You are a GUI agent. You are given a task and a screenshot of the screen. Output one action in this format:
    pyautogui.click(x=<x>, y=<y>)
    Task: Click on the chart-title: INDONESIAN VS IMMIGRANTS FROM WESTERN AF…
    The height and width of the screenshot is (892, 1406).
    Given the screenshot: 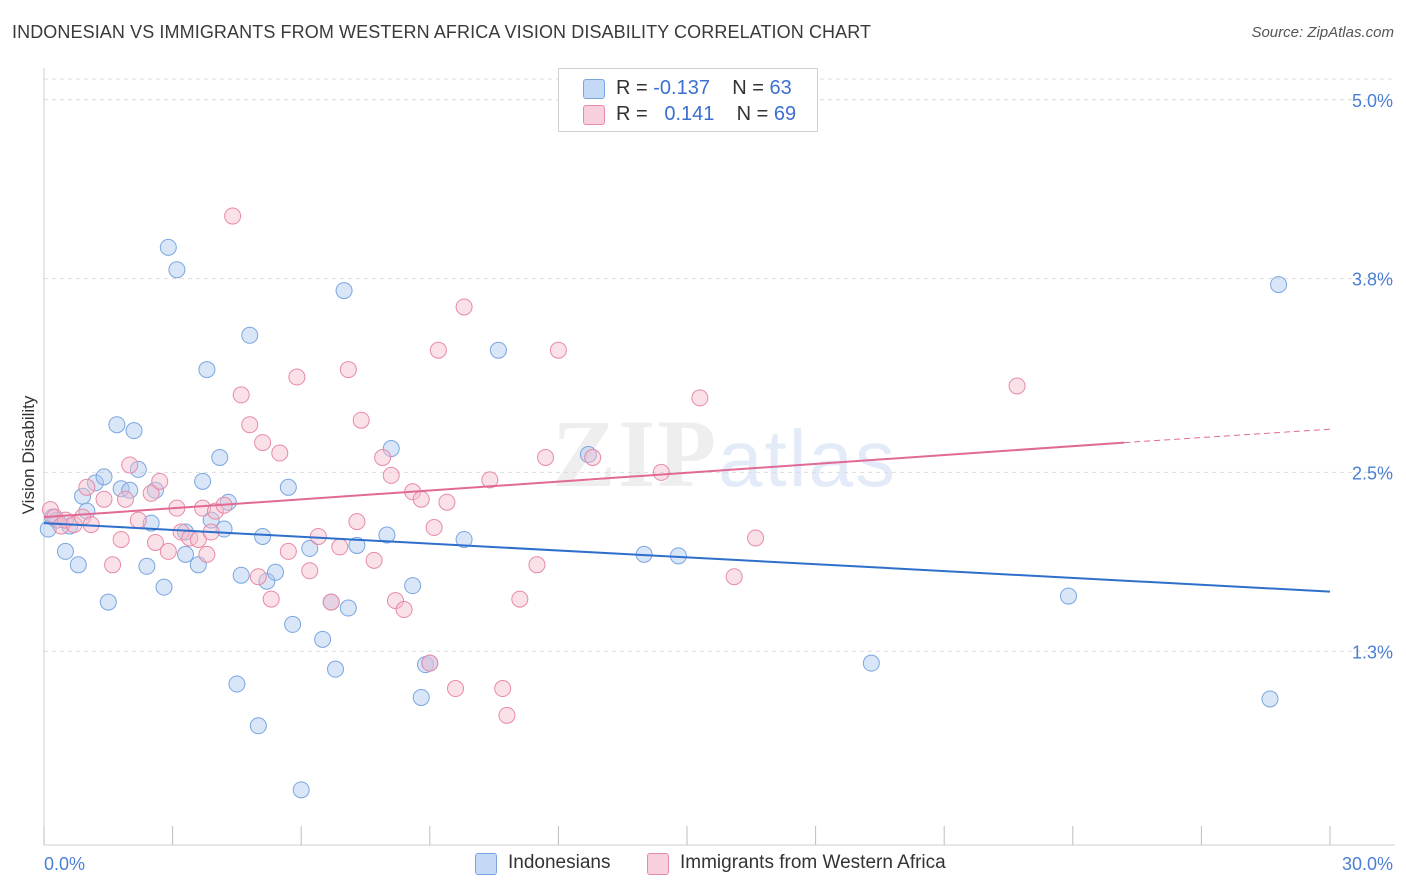 What is the action you would take?
    pyautogui.click(x=442, y=32)
    